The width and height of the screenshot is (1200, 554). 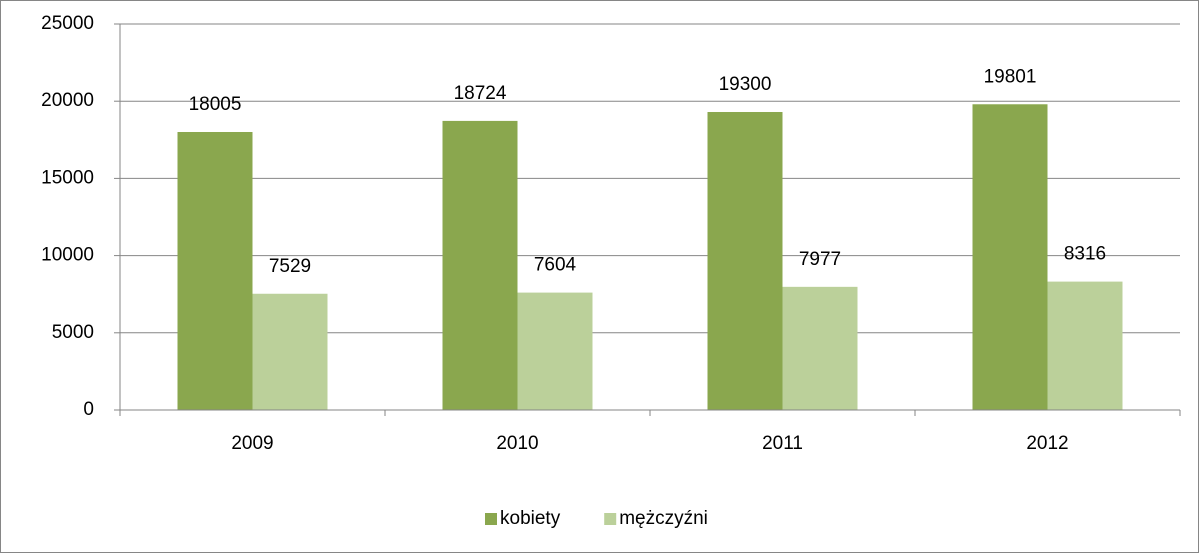 What do you see at coordinates (1047, 443) in the screenshot?
I see `x-tick-label: 2012` at bounding box center [1047, 443].